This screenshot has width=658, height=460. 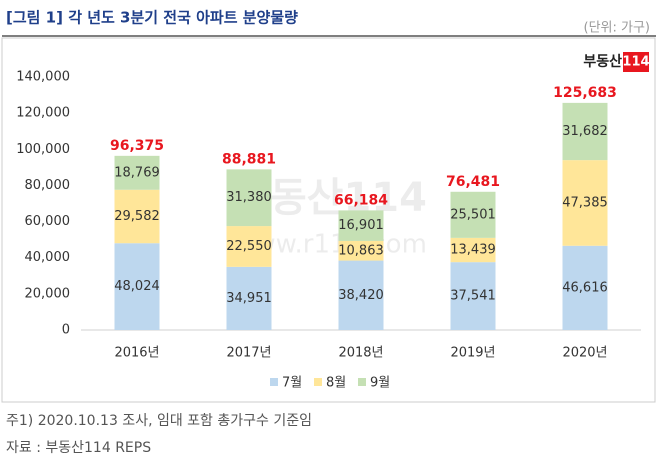 I want to click on value-label: 38,420, so click(x=361, y=295).